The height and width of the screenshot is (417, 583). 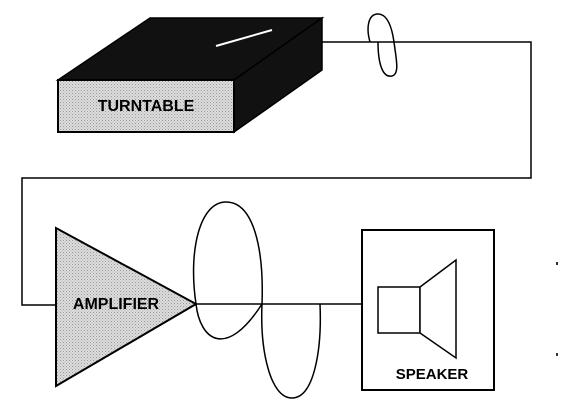 I want to click on speaker: SPEAKER, so click(x=428, y=310).